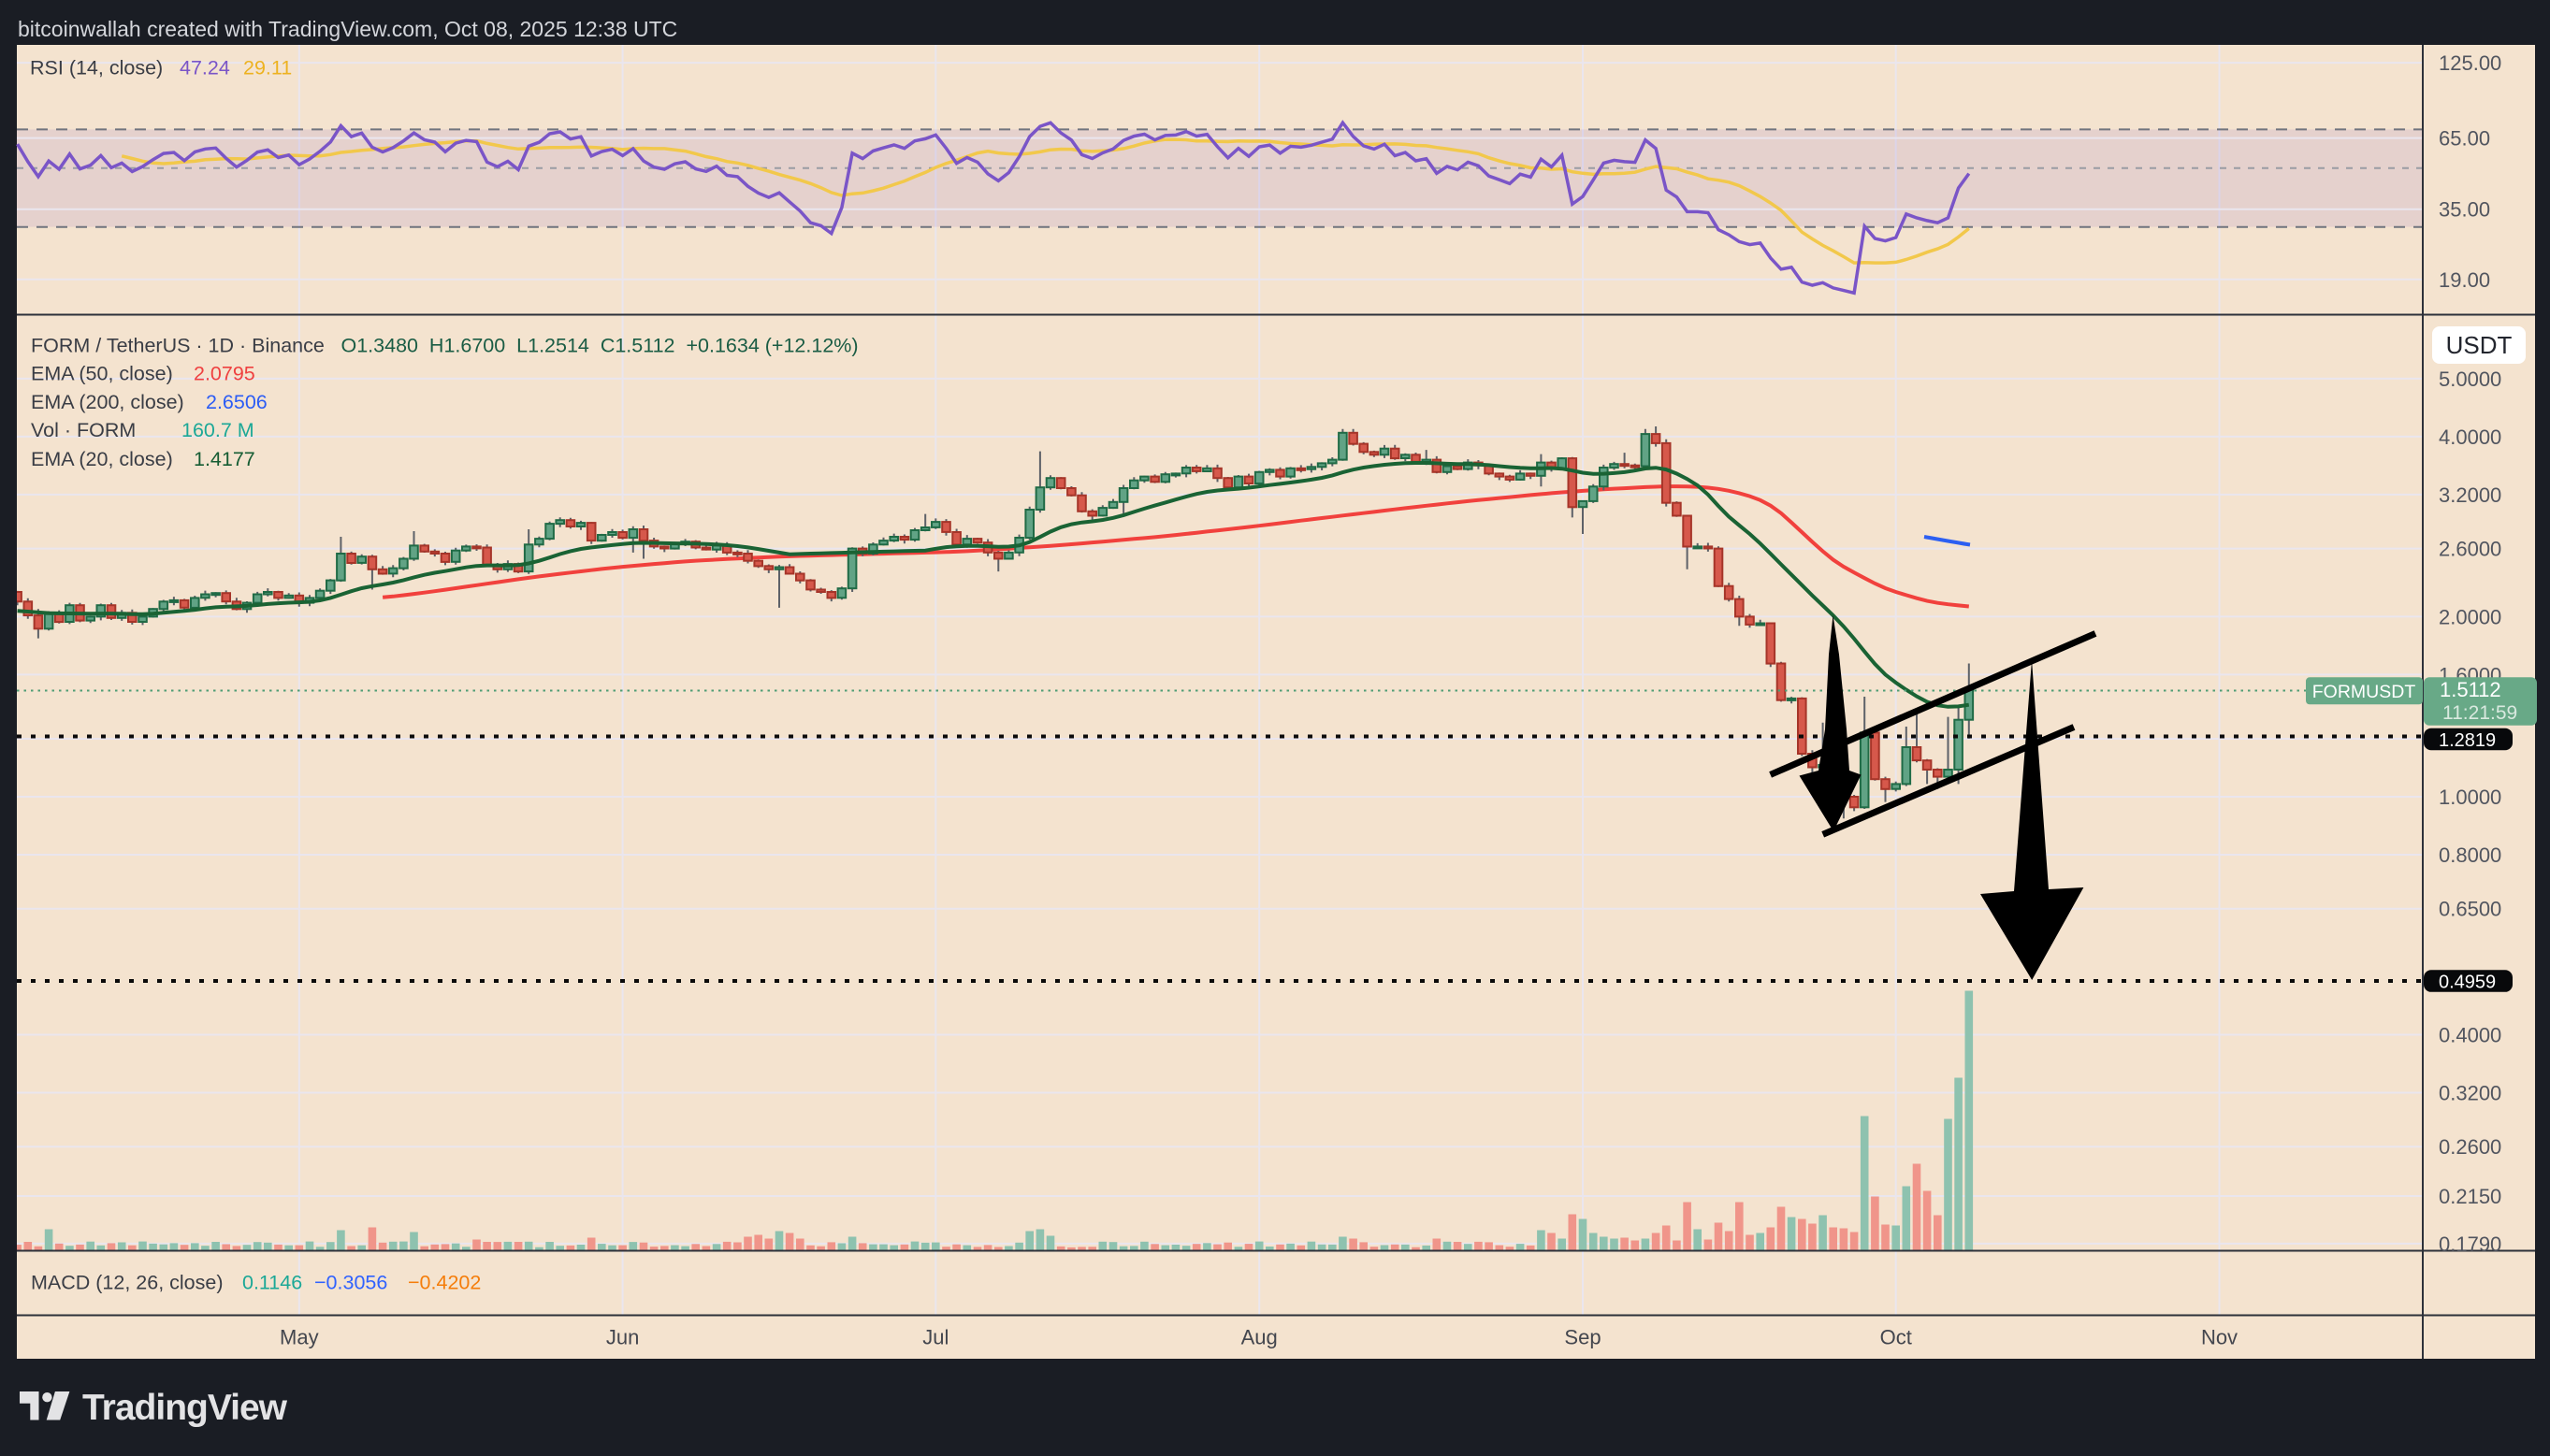 The image size is (2550, 1456). Describe the element at coordinates (2470, 63) in the screenshot. I see `svg-text: 125.00` at that location.